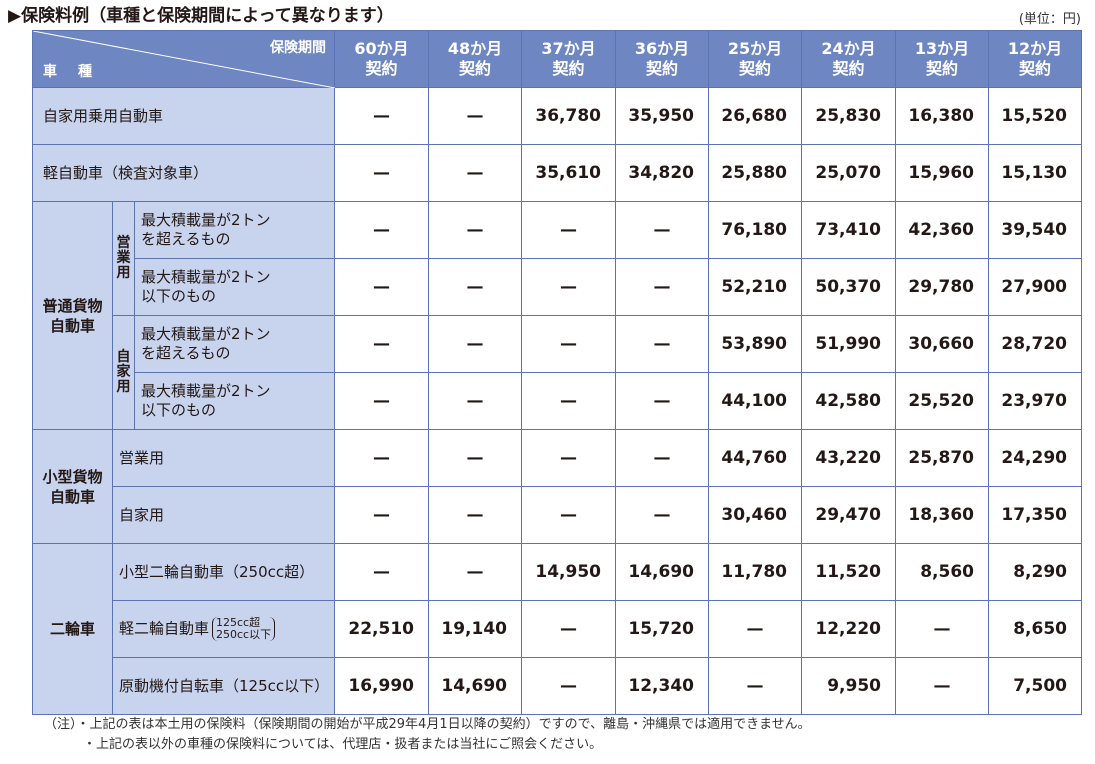  Describe the element at coordinates (1035, 629) in the screenshot. I see `table-cell: 8,650` at that location.